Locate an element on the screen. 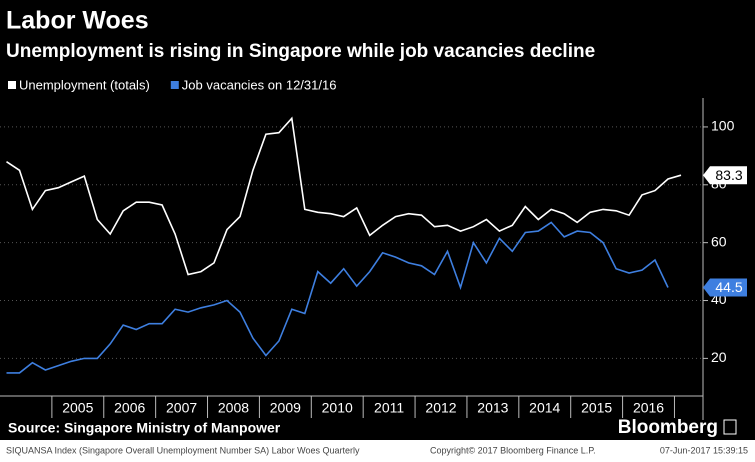 The image size is (755, 462). legend-label: Unemployment (totals) is located at coordinates (84, 84).